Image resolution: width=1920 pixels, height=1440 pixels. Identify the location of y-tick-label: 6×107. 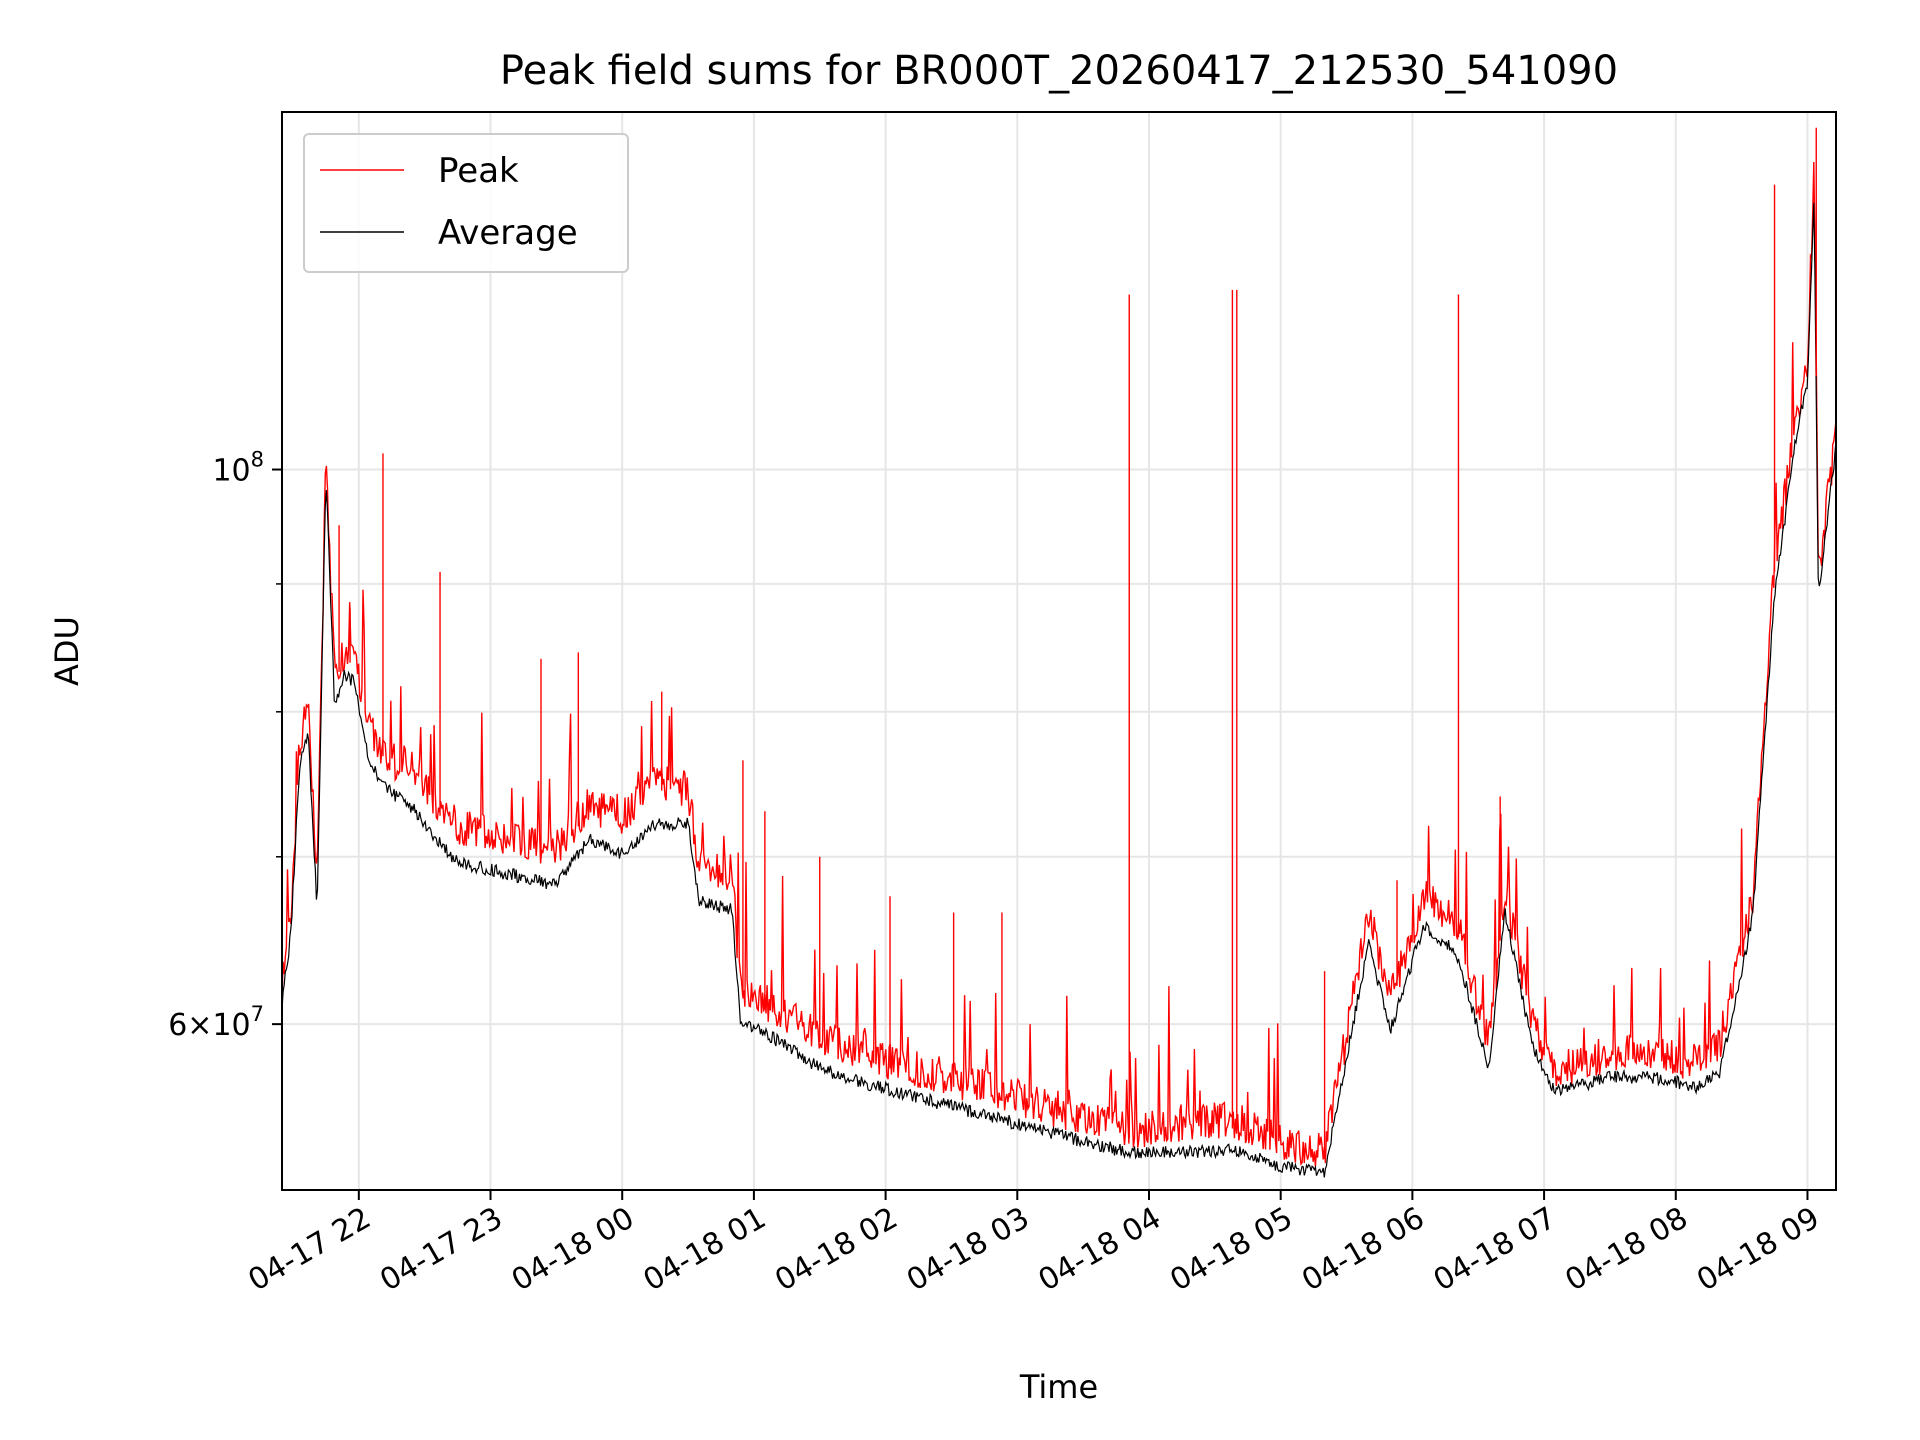
(216, 1022).